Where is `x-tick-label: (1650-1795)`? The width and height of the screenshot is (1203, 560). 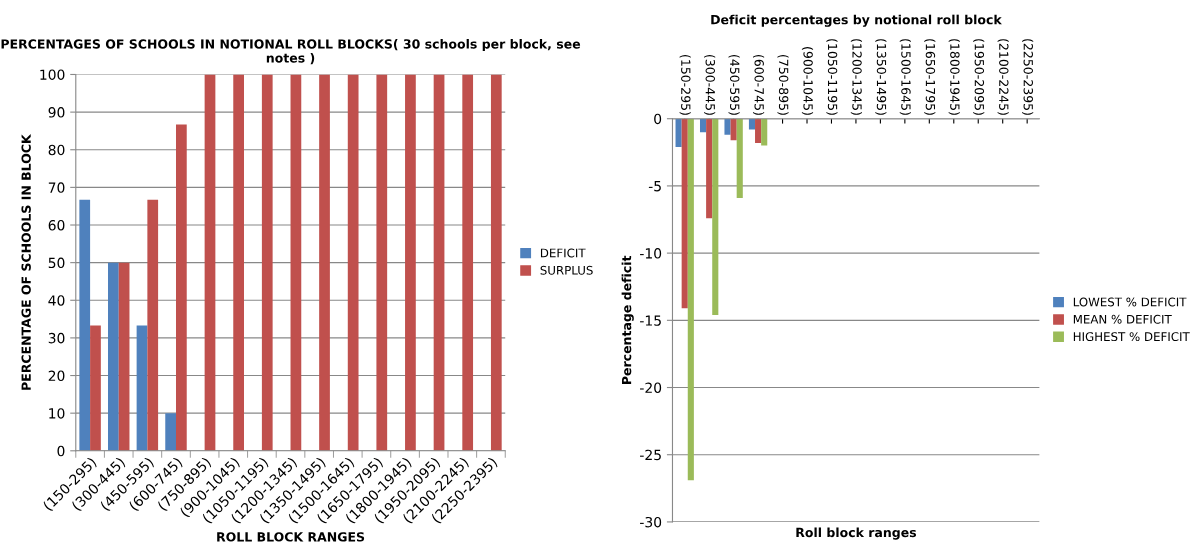 x-tick-label: (1650-1795) is located at coordinates (930, 77).